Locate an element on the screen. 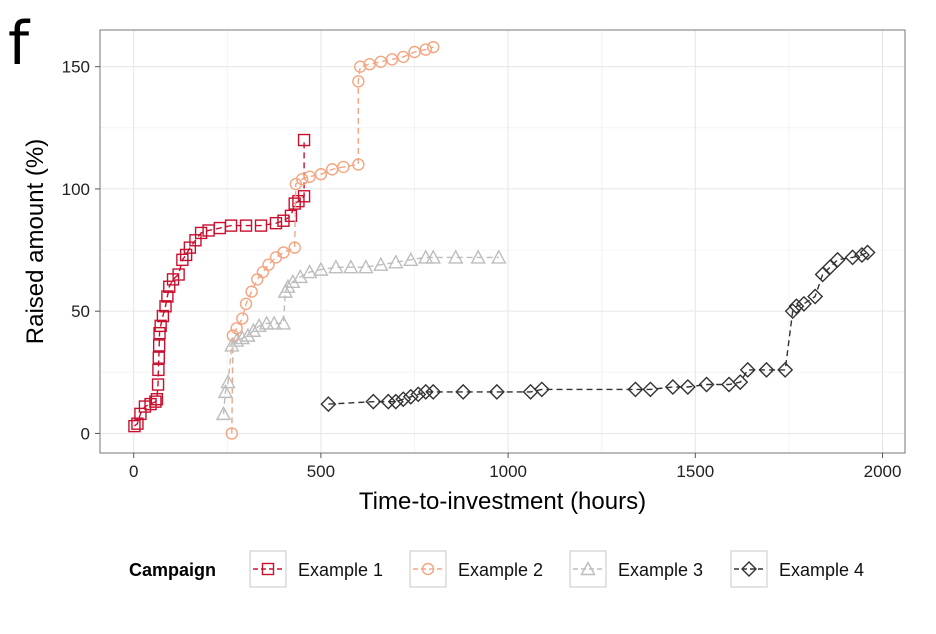 The height and width of the screenshot is (634, 936). legend-label: Example 3 is located at coordinates (660, 570).